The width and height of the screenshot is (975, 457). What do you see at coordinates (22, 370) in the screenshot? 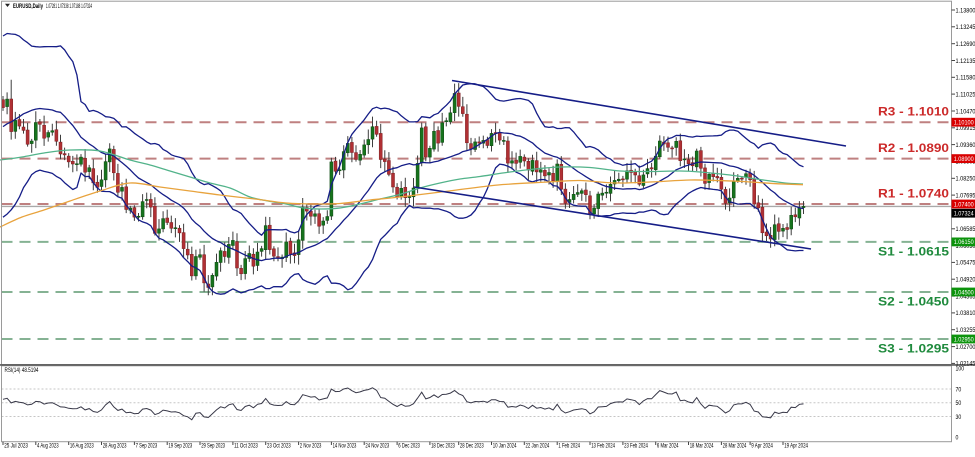
I see `svg-text: RSI(14) 48.5194` at bounding box center [22, 370].